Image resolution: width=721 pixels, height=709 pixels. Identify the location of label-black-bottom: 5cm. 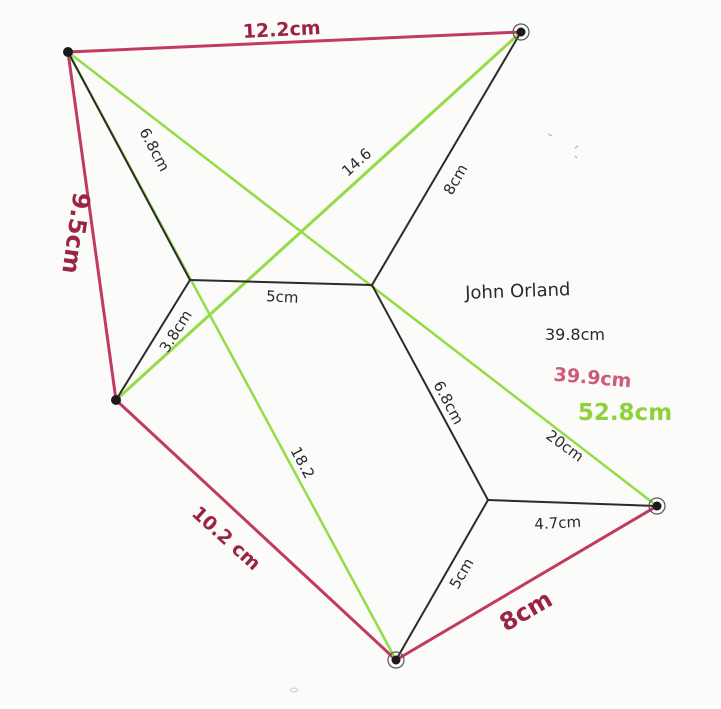
(462, 573).